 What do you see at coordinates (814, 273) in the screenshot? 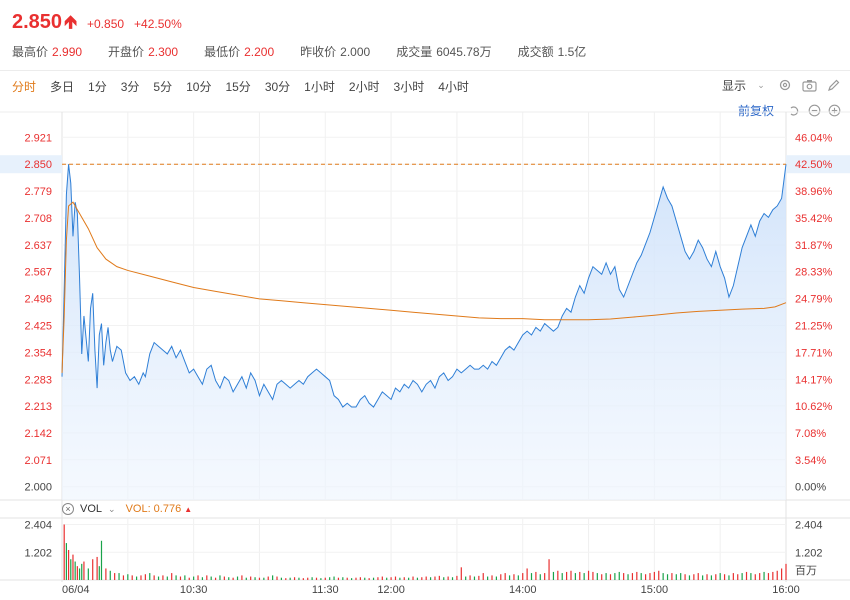
I see `pct-tick-label: 28.33%` at bounding box center [814, 273].